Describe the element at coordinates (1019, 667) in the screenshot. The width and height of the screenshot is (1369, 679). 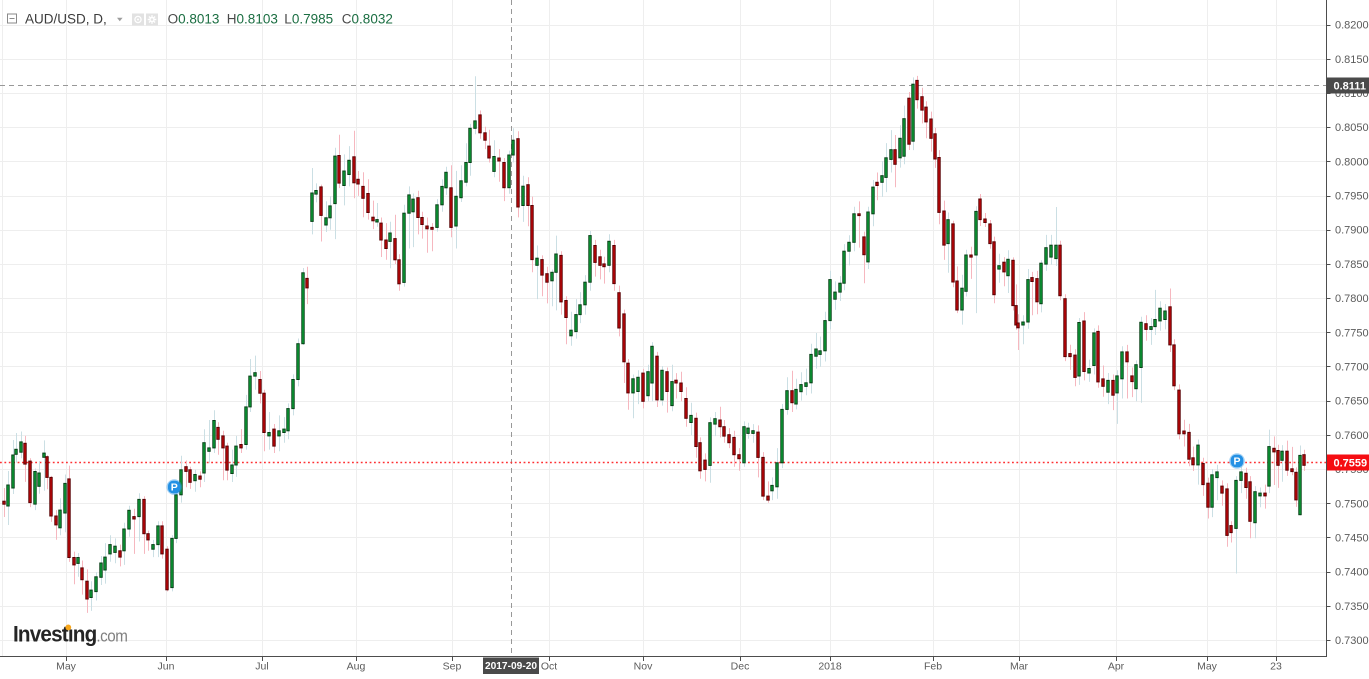
I see `svg-text: Mar` at that location.